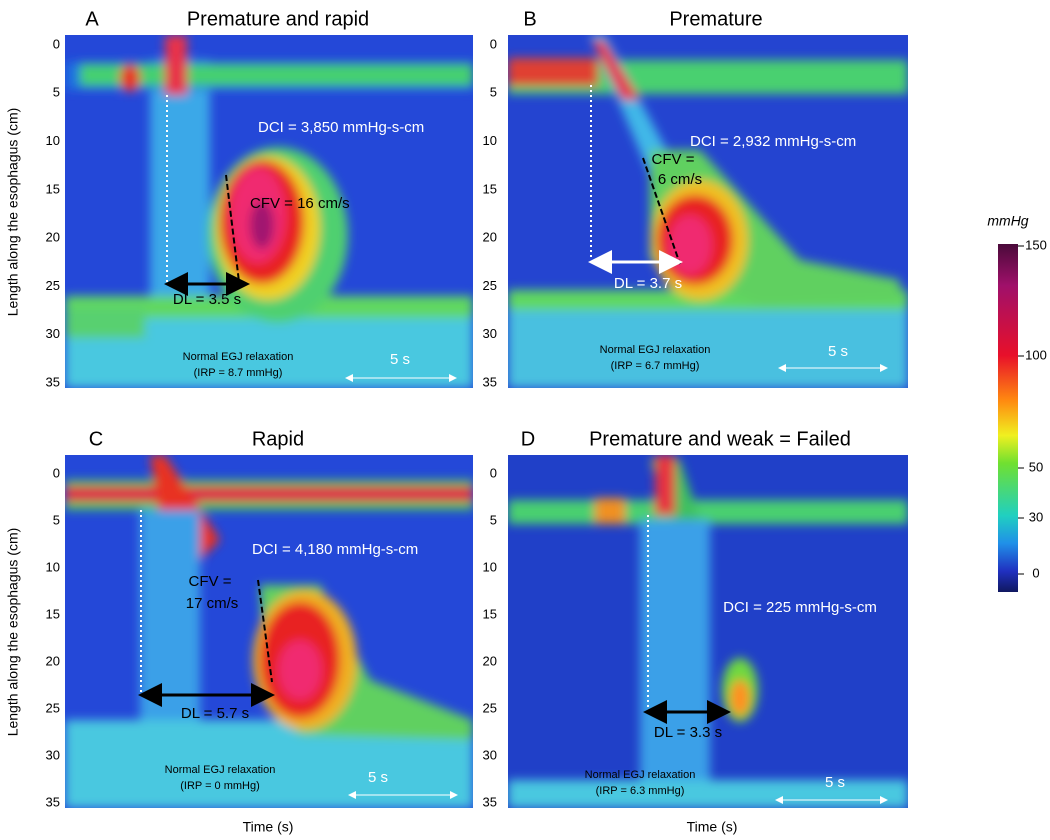 The image size is (1050, 840). I want to click on dl-label: DL = 3.5 s, so click(207, 299).